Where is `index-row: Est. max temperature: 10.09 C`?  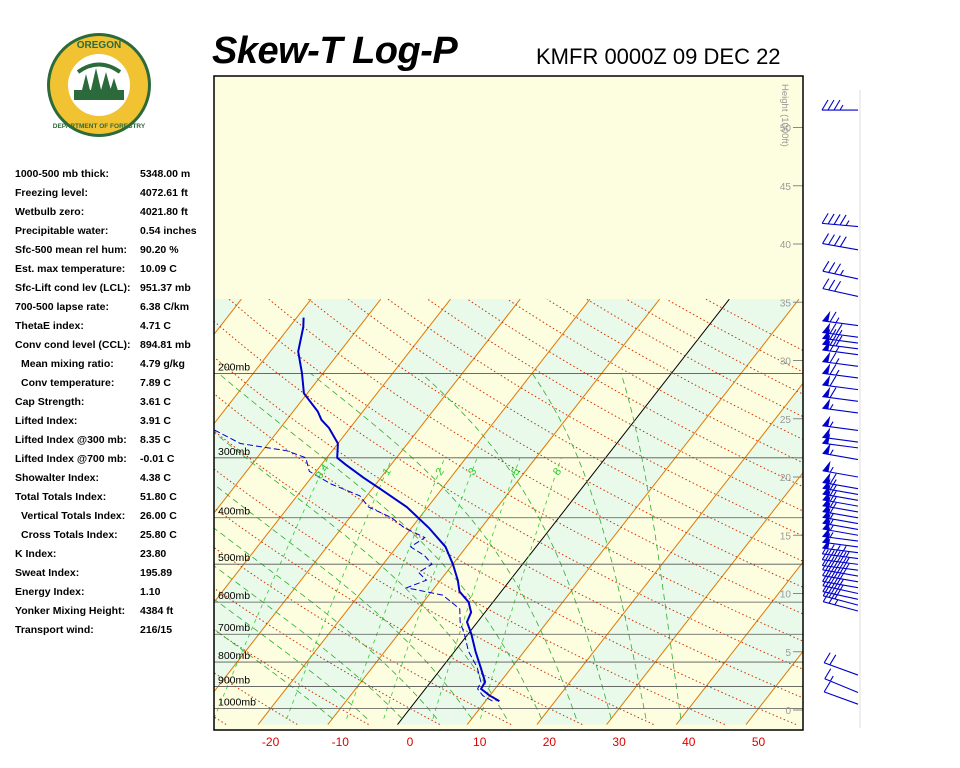
index-row: Est. max temperature: 10.09 C is located at coordinates (115, 272).